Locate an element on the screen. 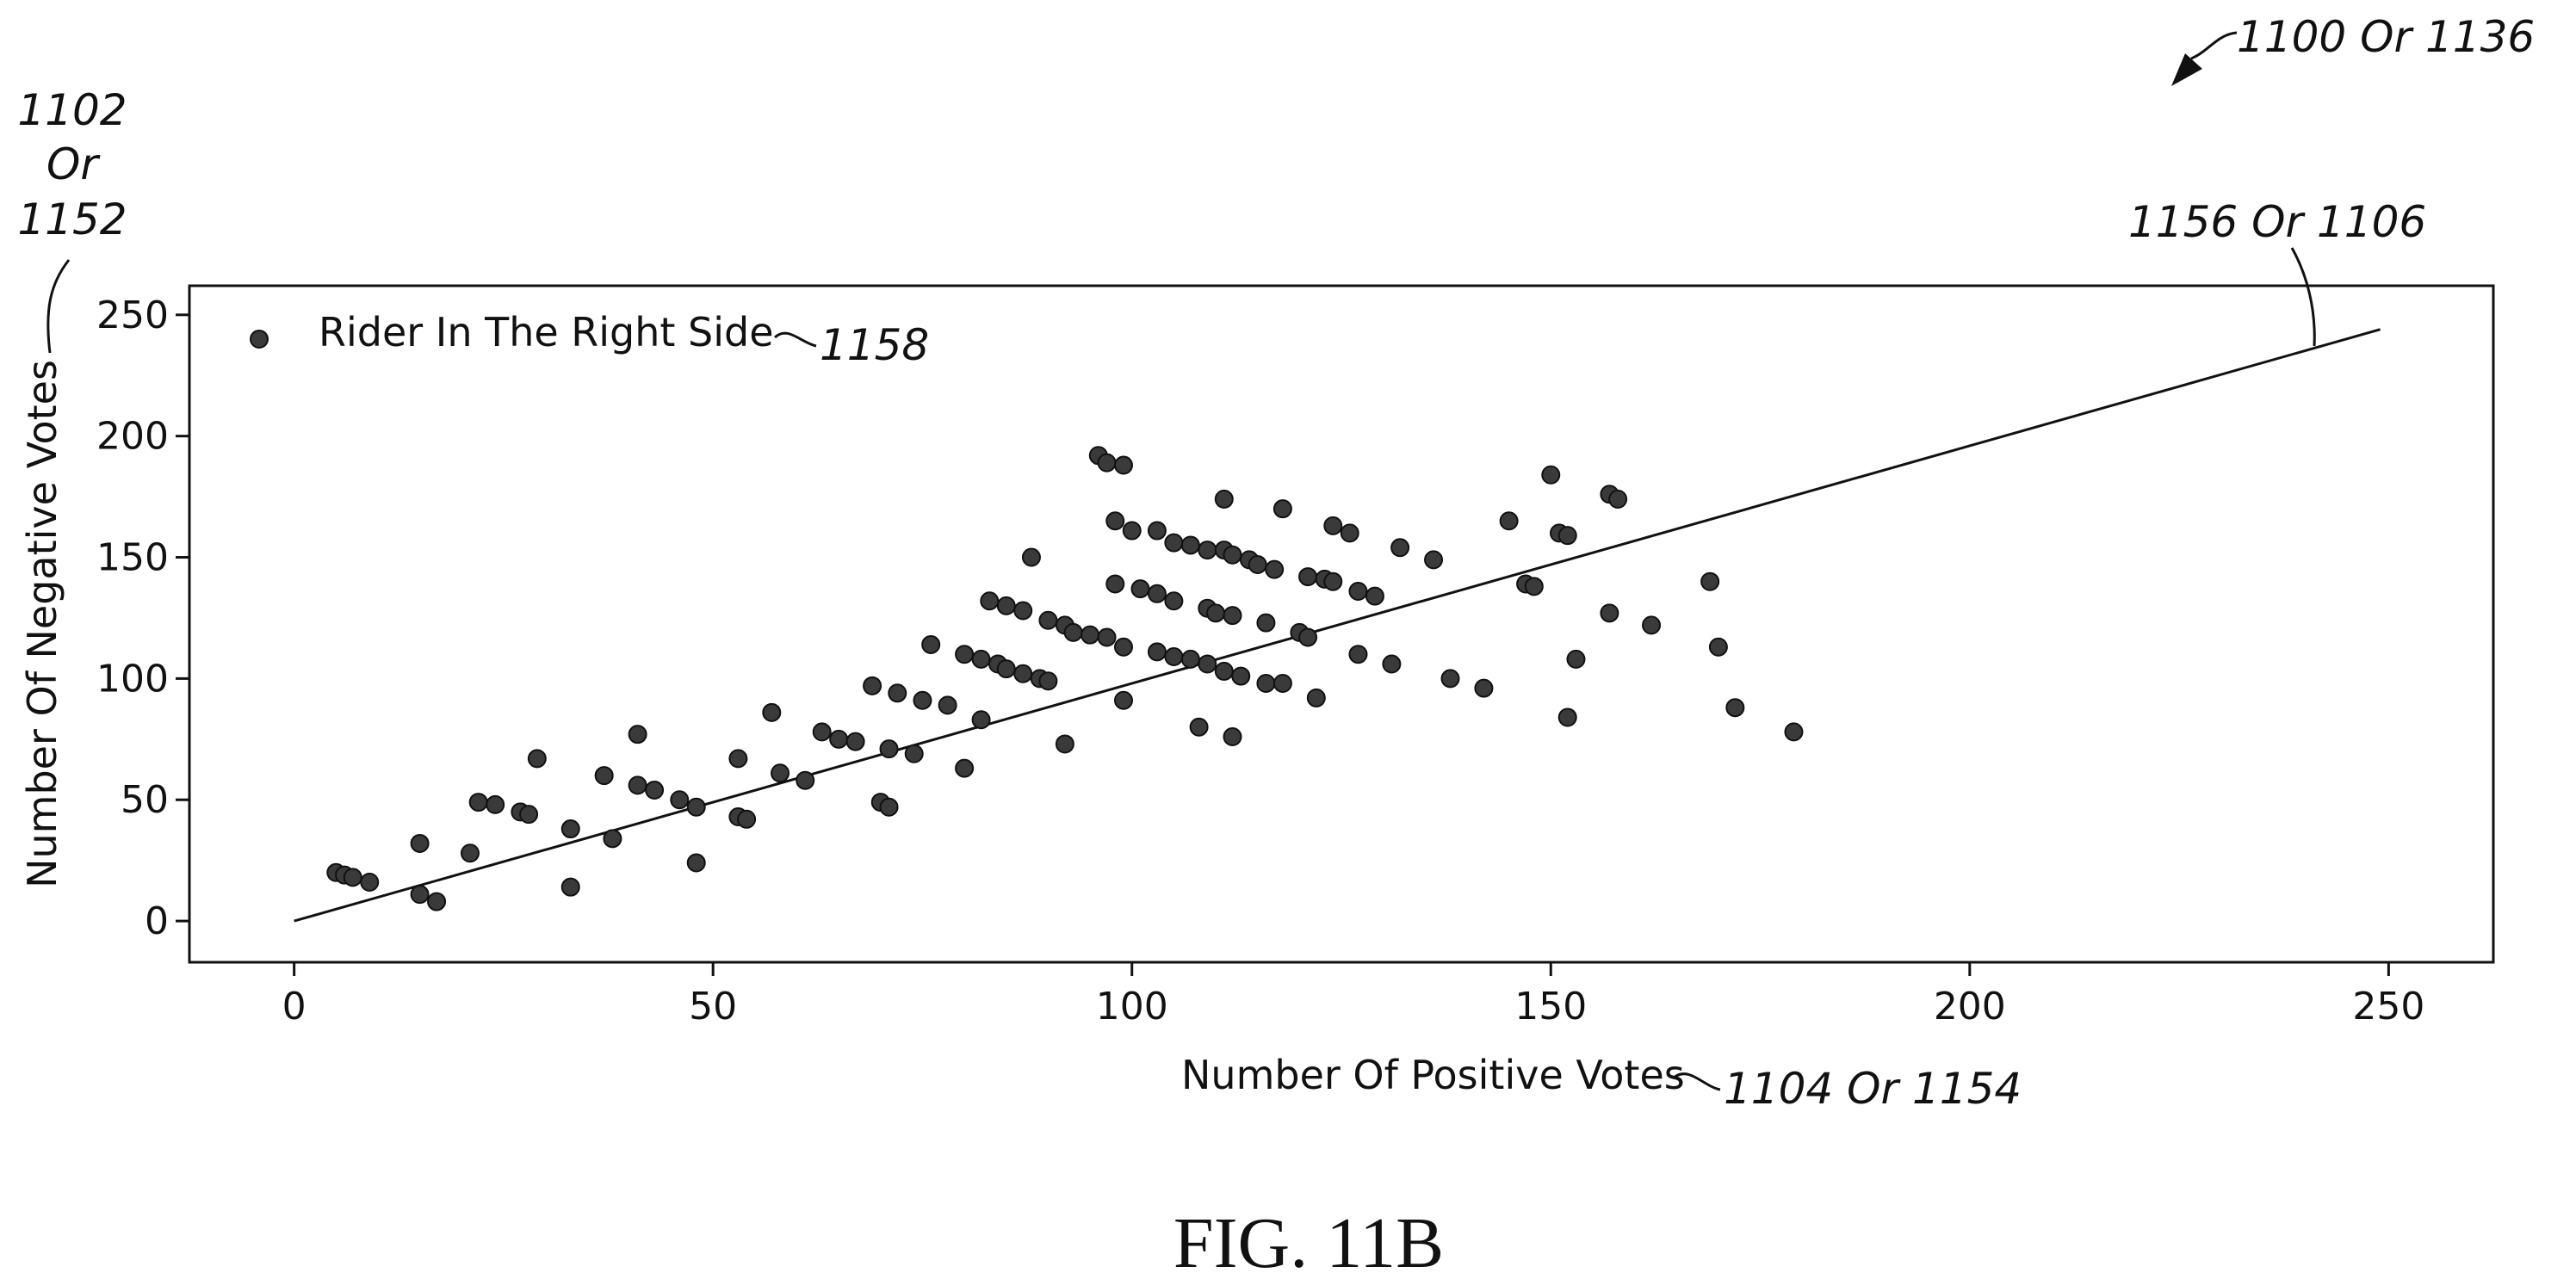 The image size is (2576, 1285). x-tick-label: 200 is located at coordinates (1970, 1007).